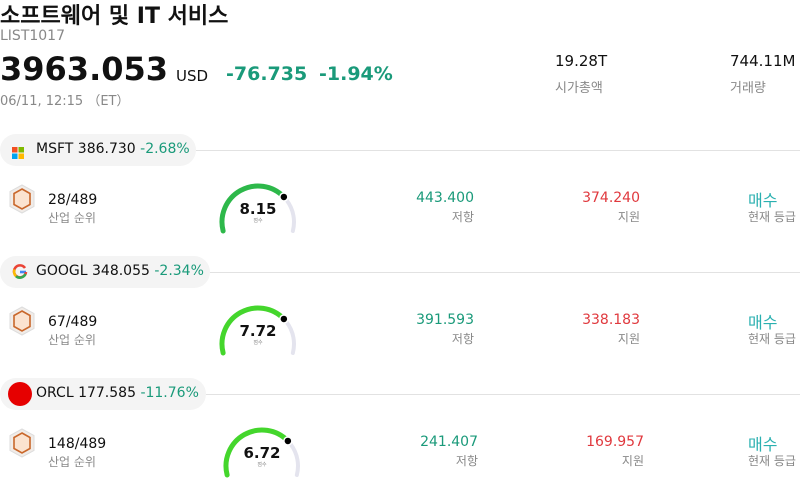 This screenshot has height=488, width=800. What do you see at coordinates (165, 149) in the screenshot?
I see `stock-change: -2.68%` at bounding box center [165, 149].